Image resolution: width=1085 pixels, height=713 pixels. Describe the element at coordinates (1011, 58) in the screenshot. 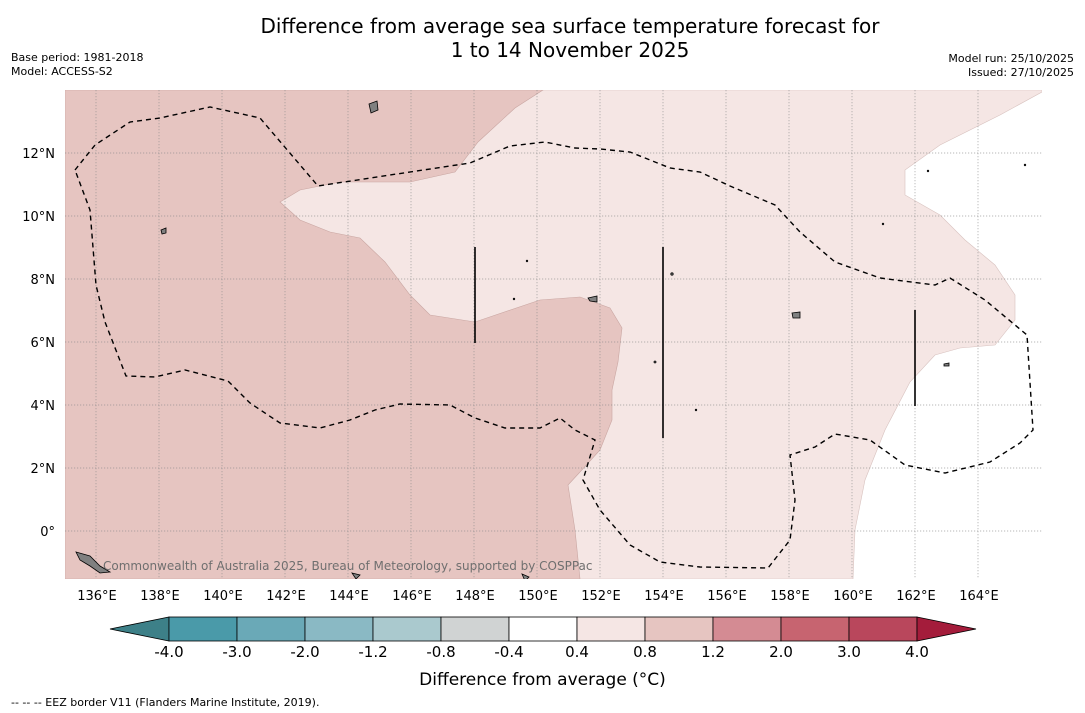

I see `model-run: Model run: 25/10/2025` at that location.